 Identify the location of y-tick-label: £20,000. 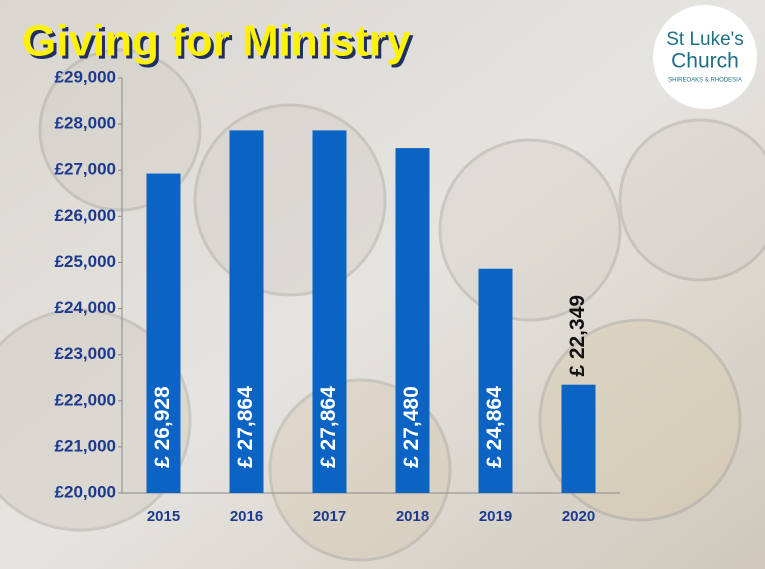
(85, 491).